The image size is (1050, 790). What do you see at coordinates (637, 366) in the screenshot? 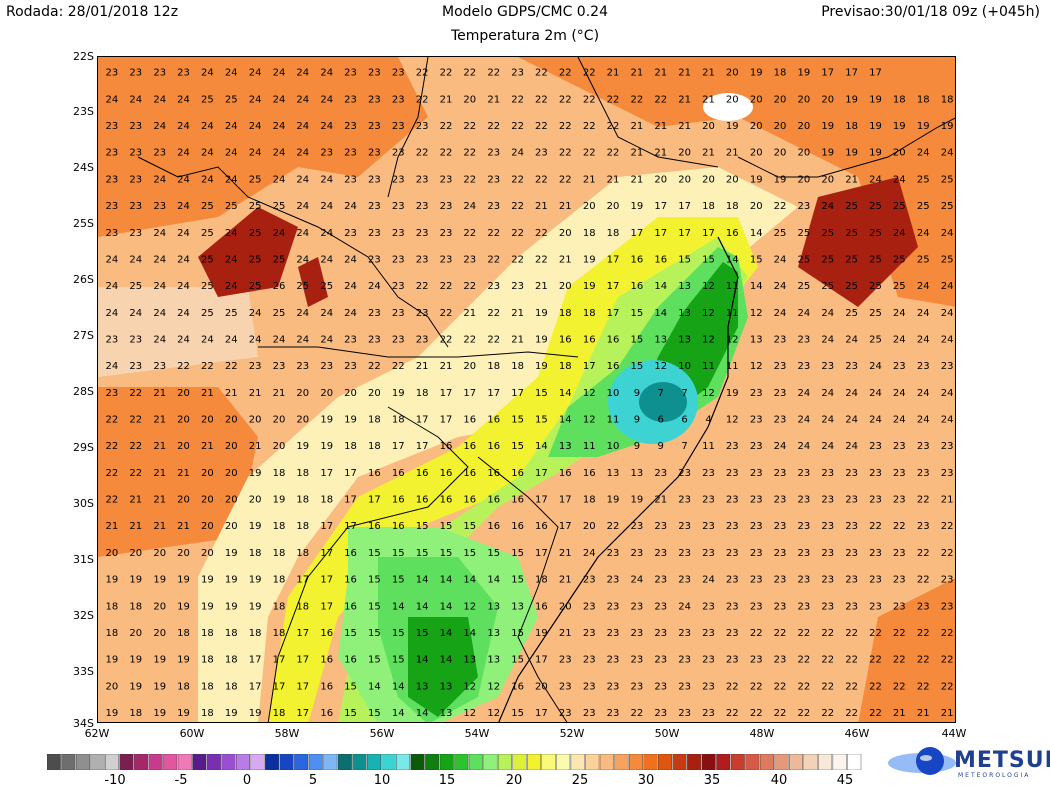
I see `temperature-value: 15` at bounding box center [637, 366].